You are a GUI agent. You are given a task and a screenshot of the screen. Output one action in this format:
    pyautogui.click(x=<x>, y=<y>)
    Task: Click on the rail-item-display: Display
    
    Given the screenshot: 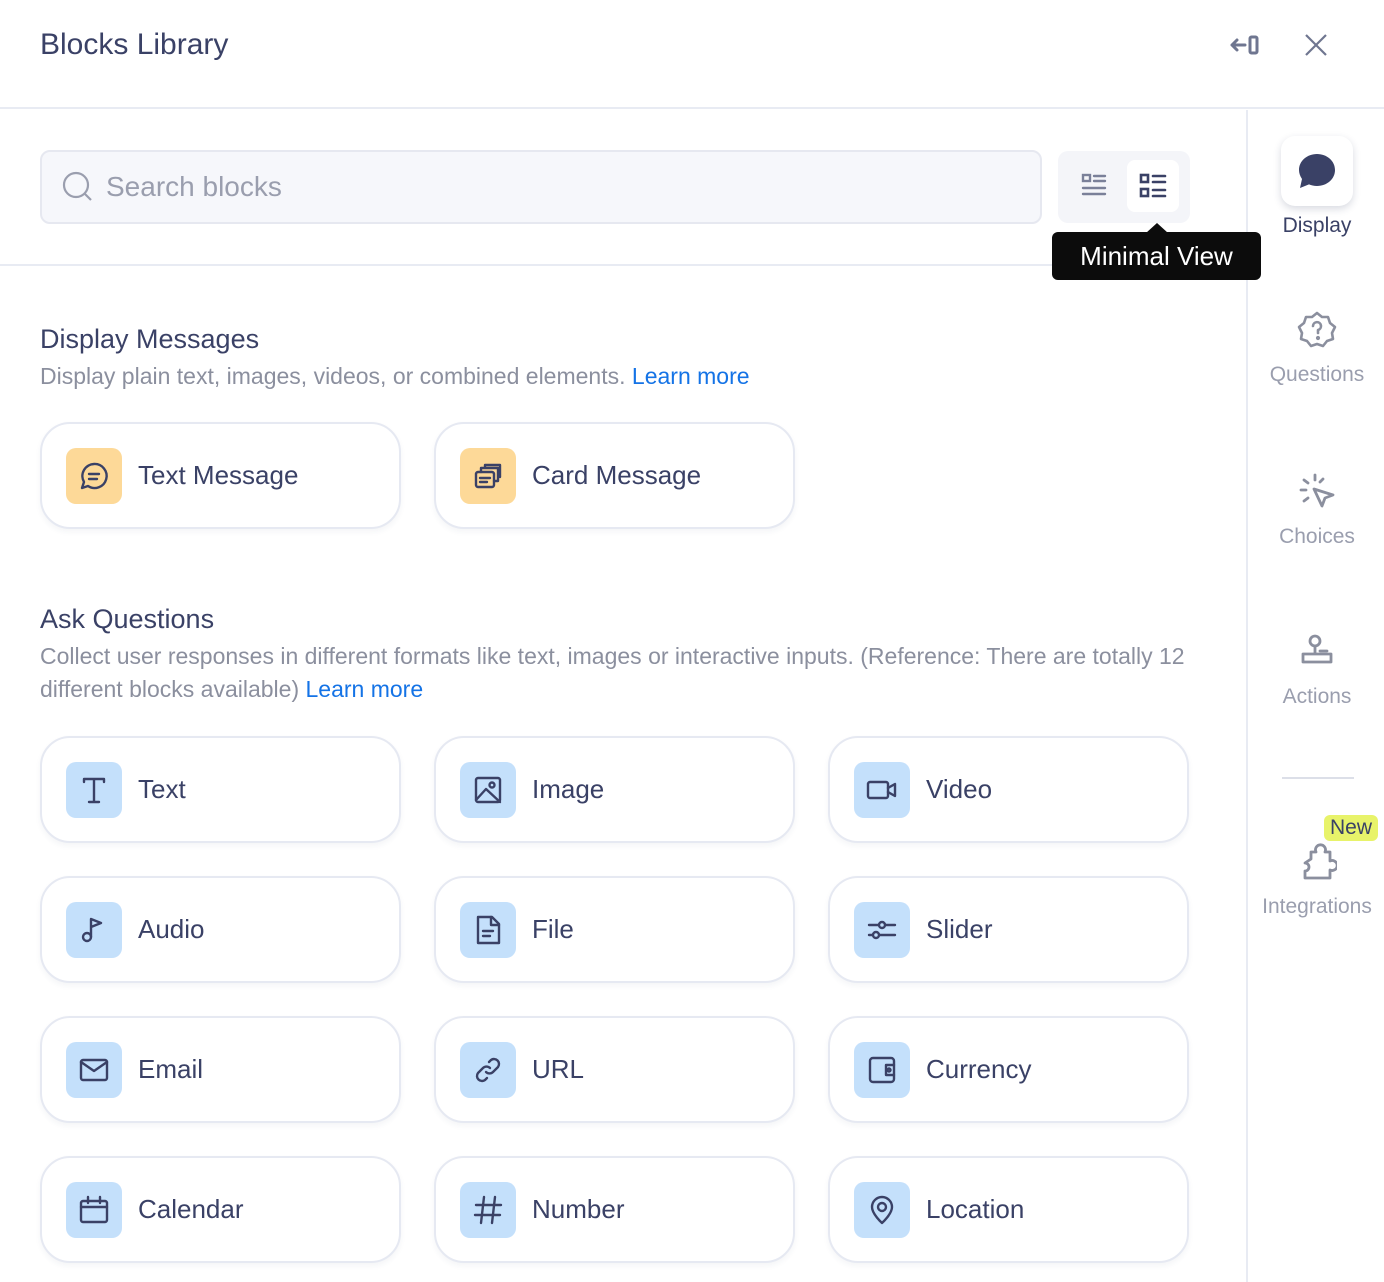 What is the action you would take?
    pyautogui.click(x=1316, y=187)
    